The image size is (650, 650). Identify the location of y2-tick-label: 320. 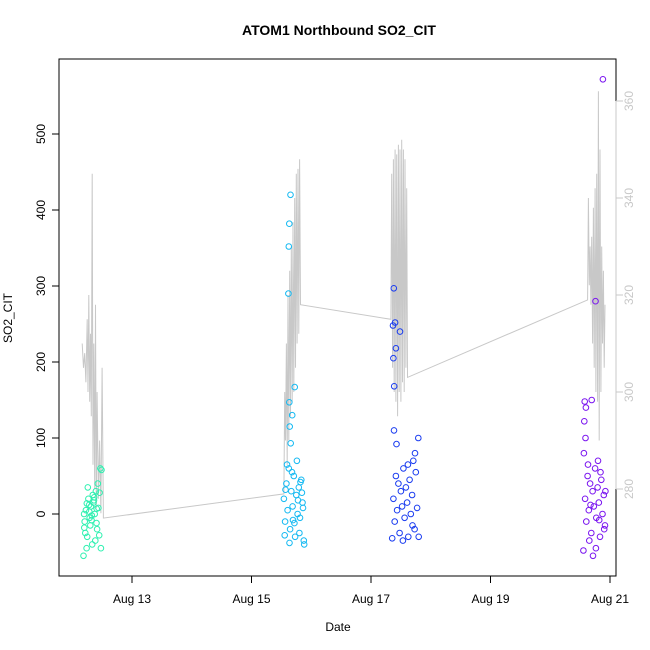
(629, 295).